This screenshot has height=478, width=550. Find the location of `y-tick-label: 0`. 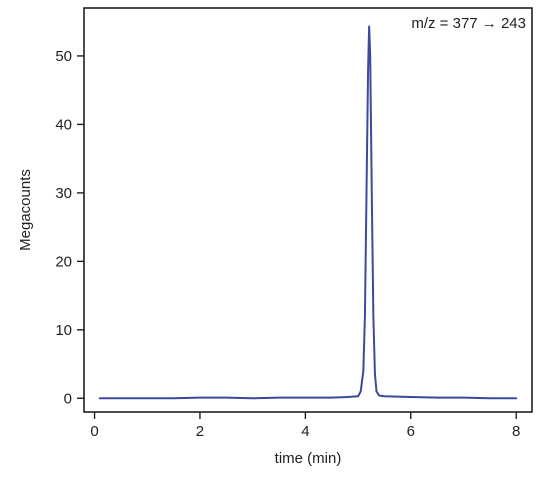

y-tick-label: 0 is located at coordinates (68, 398).